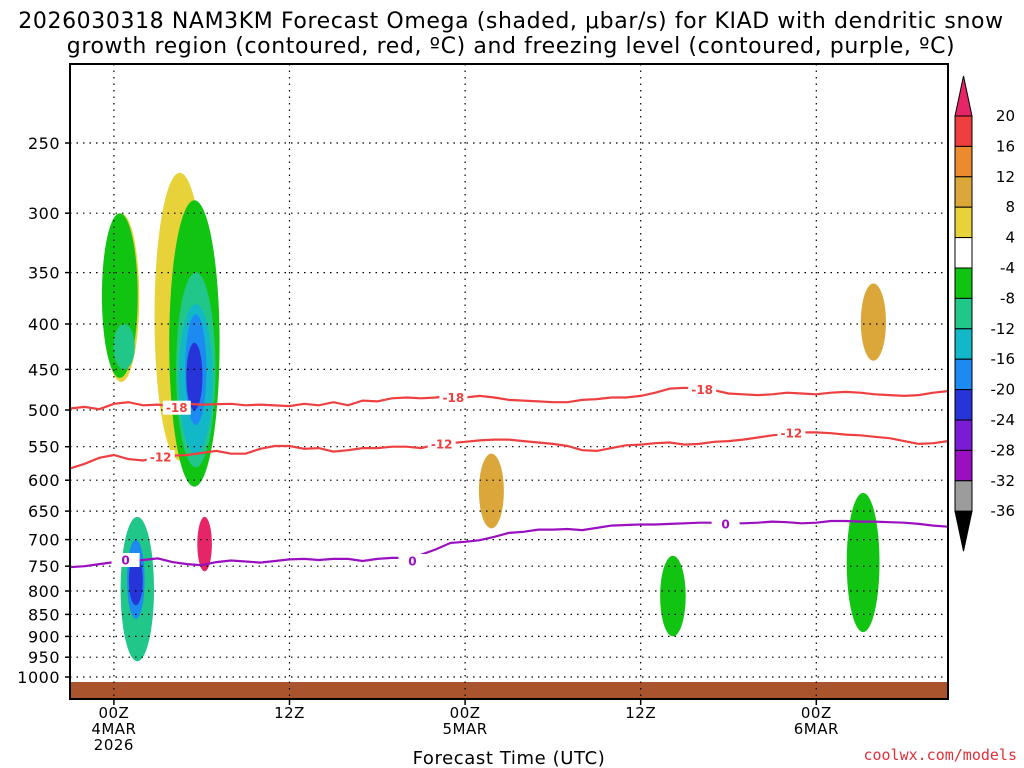  Describe the element at coordinates (963, 96) in the screenshot. I see `colorbar-top-arrow` at that location.